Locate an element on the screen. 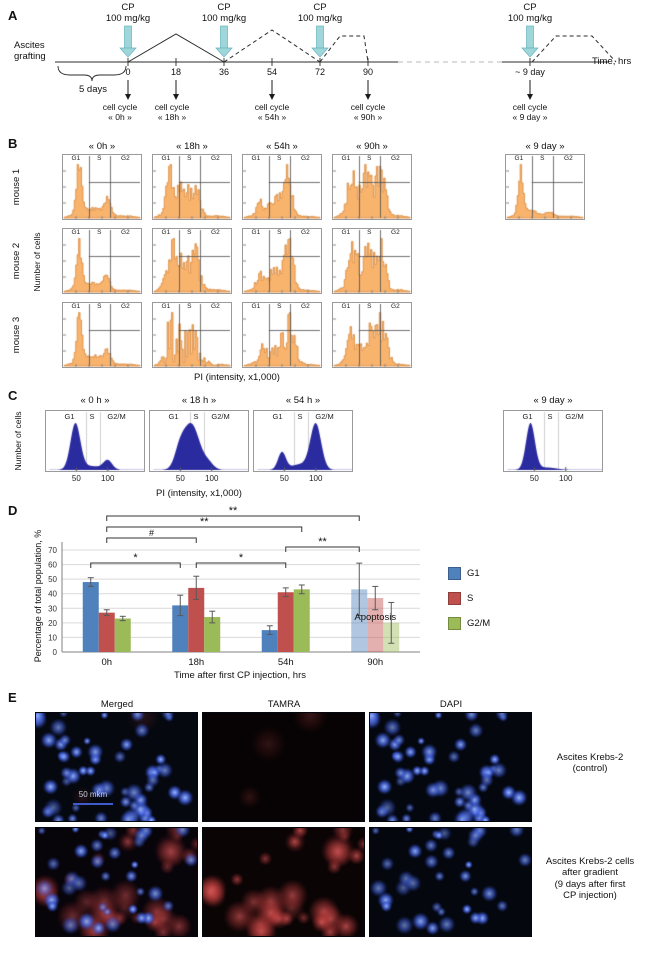 The height and width of the screenshot is (957, 650). bar-S-0h is located at coordinates (106, 632).